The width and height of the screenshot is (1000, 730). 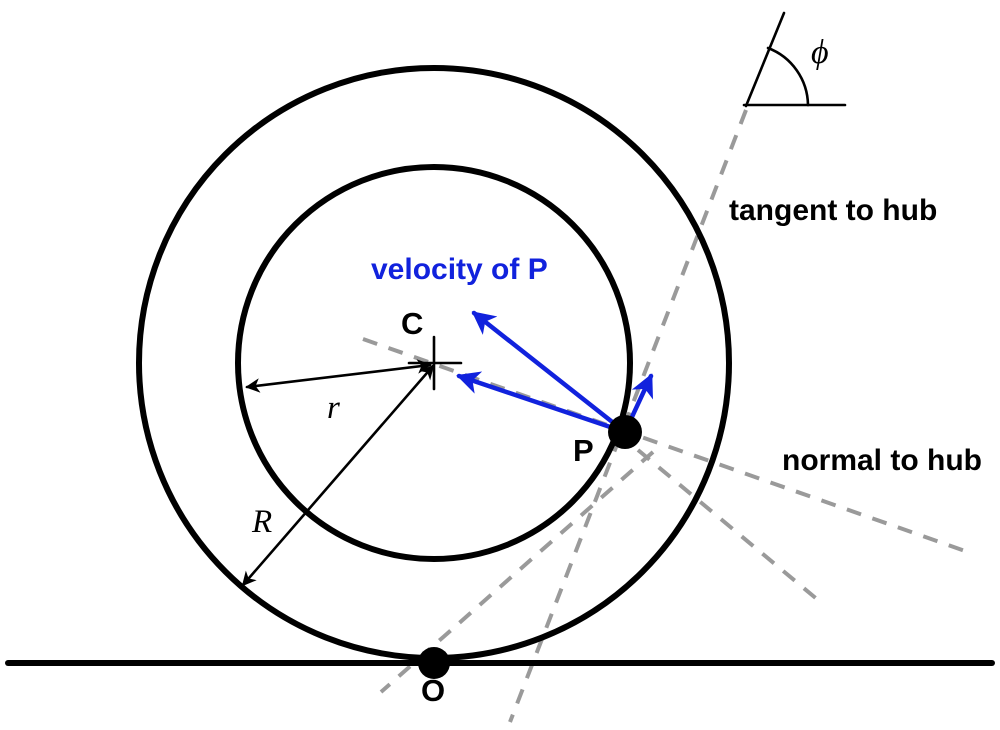 I want to click on label-point-p: P, so click(x=583, y=450).